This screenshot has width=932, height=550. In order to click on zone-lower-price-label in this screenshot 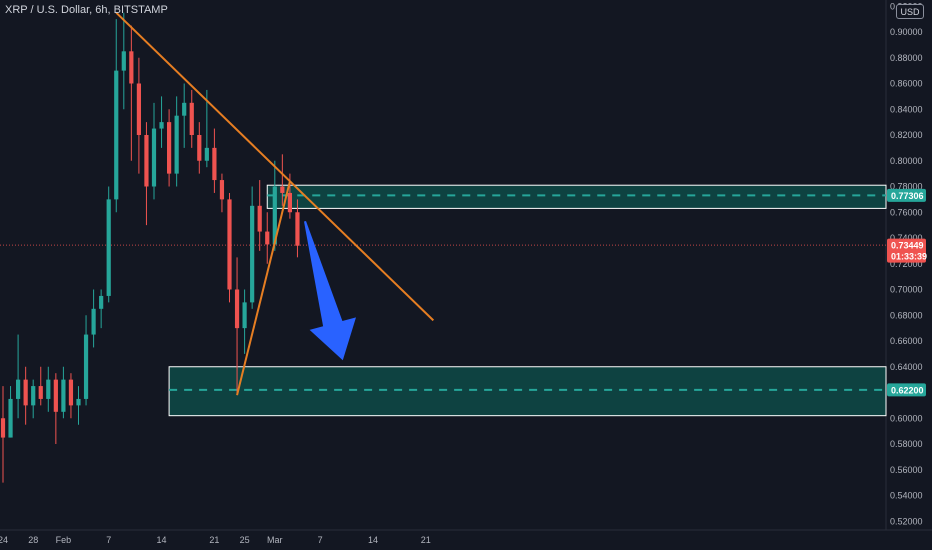, I will do `click(906, 390)`.